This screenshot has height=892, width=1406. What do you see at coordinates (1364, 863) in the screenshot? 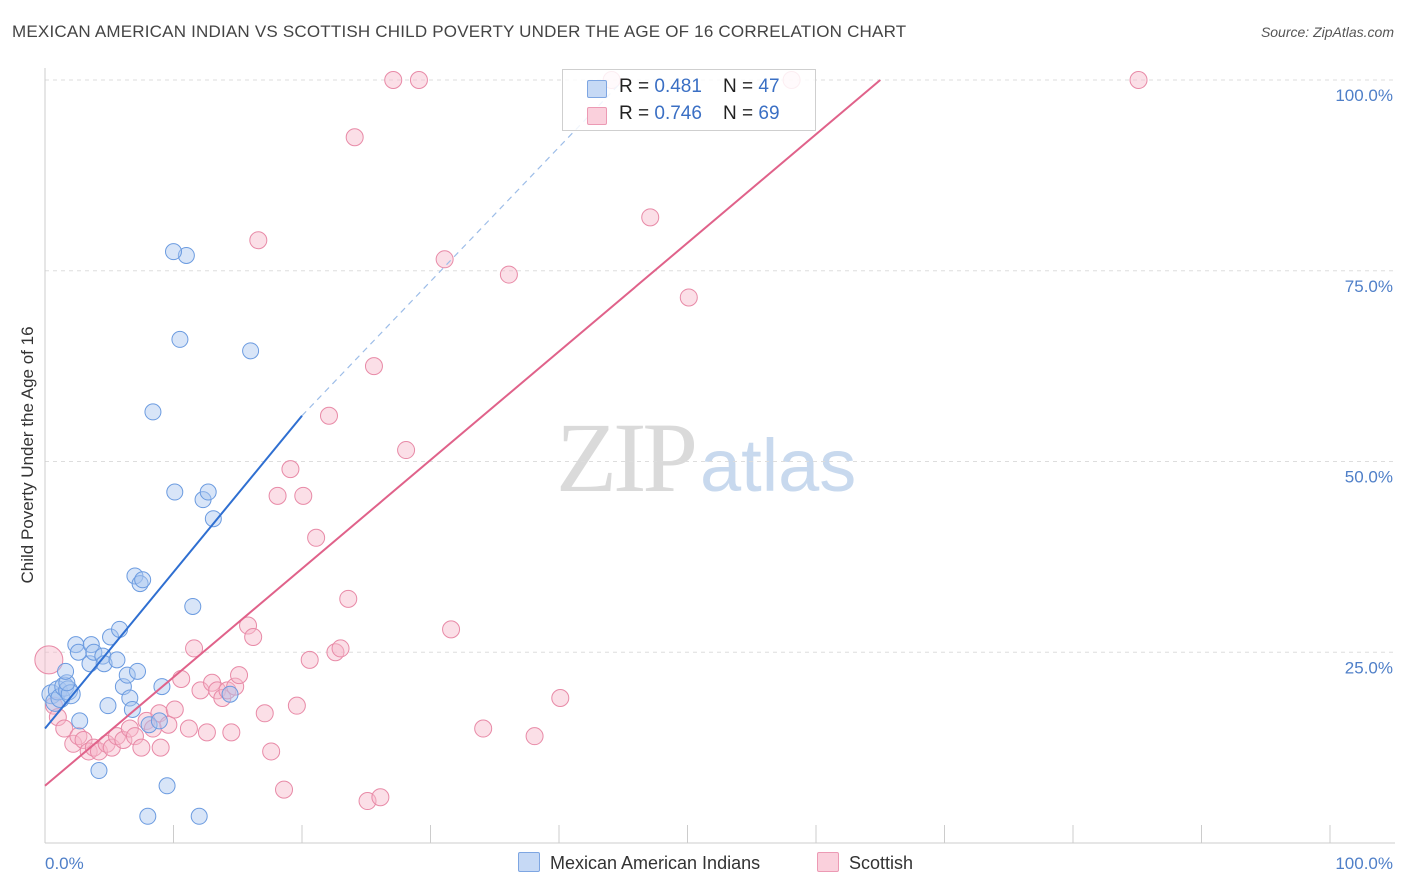
I see `x-tick-label: 100.0%` at bounding box center [1364, 863].